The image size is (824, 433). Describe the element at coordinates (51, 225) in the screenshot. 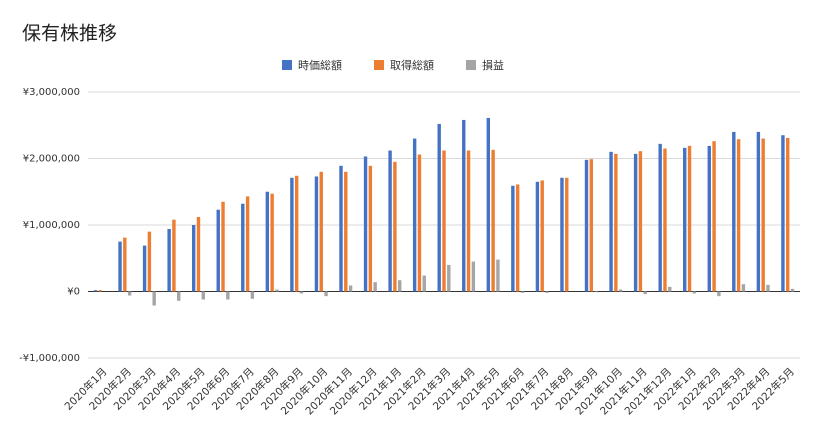

I see `y-tick-label: ¥1,000,000` at that location.